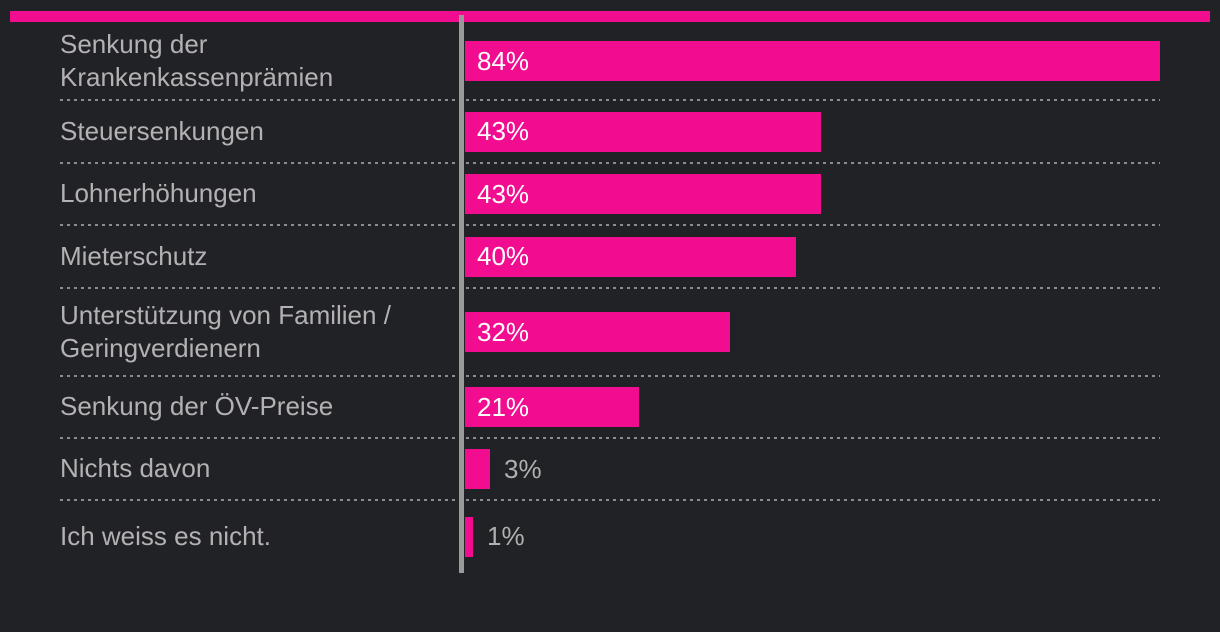 This screenshot has width=1220, height=632. I want to click on category-label: Senkung der ÖV-Preise, so click(197, 406).